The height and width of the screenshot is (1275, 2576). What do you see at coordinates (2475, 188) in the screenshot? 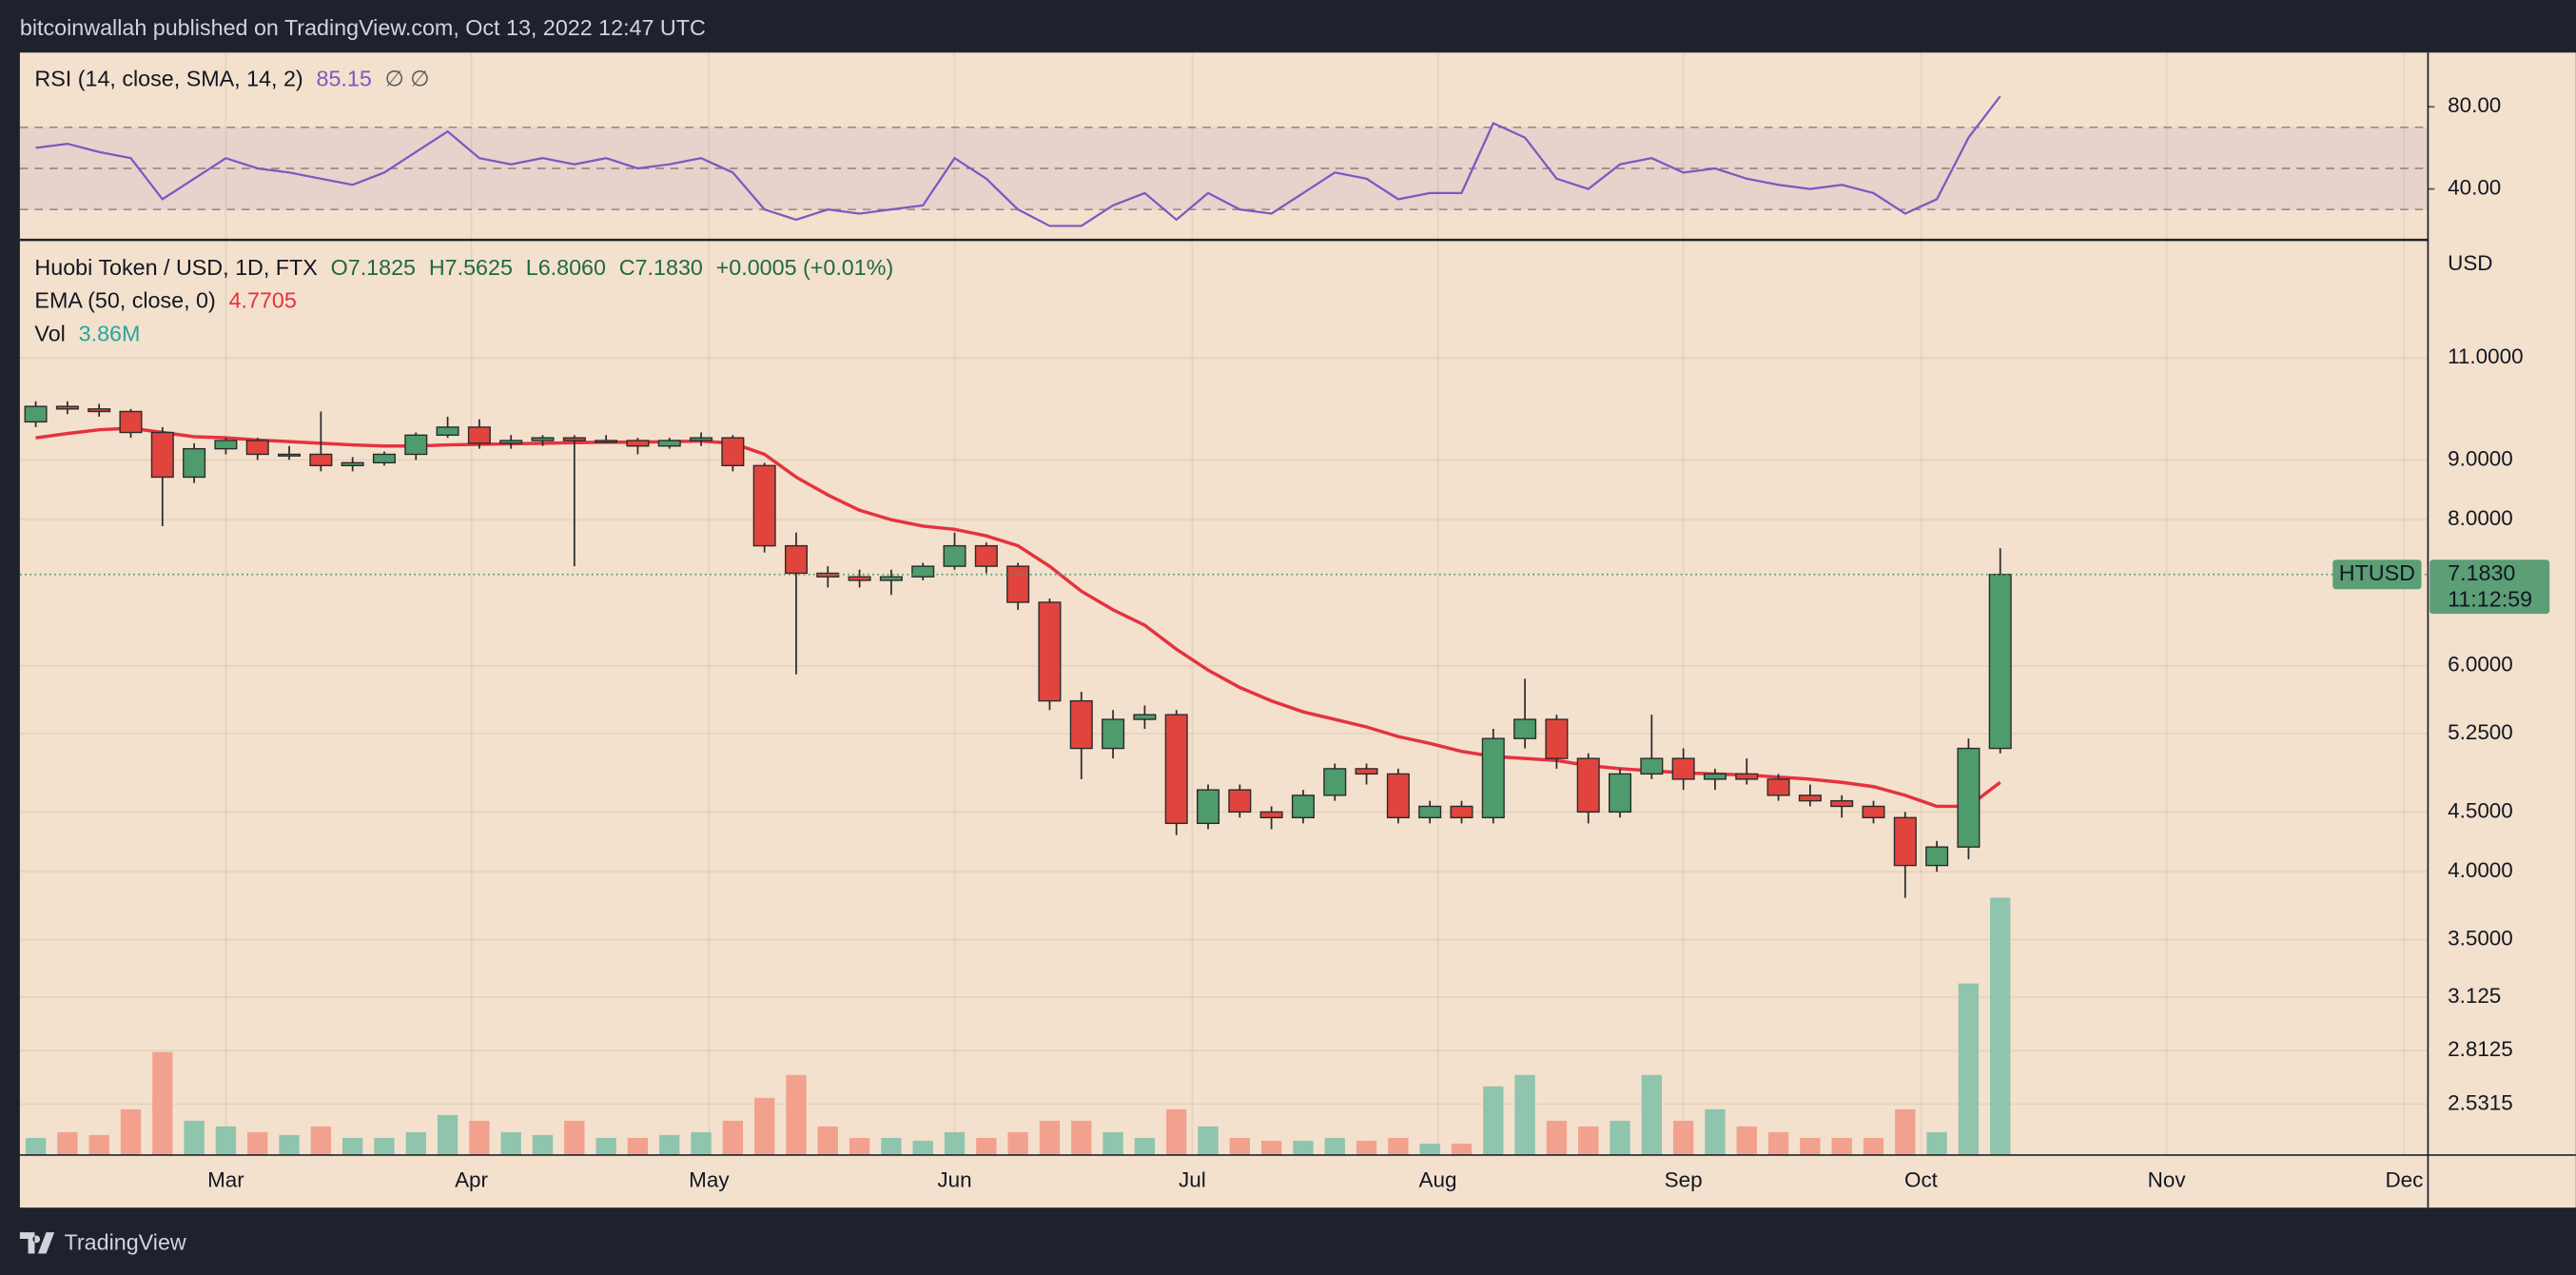
I see `rsi-tick-label: 40.00` at bounding box center [2475, 188].